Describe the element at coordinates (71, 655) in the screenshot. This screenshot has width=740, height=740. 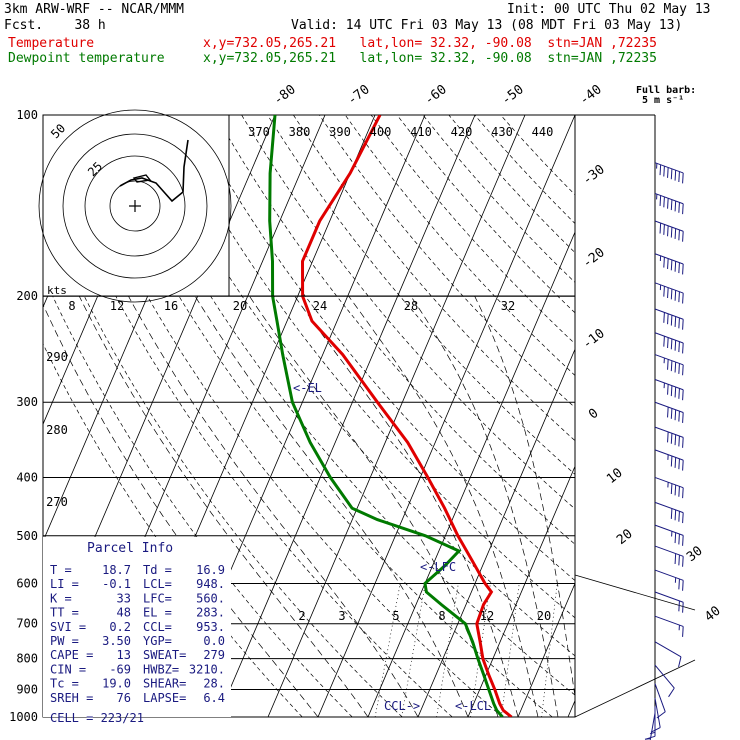
I see `parcel-label: CAPE =` at that location.